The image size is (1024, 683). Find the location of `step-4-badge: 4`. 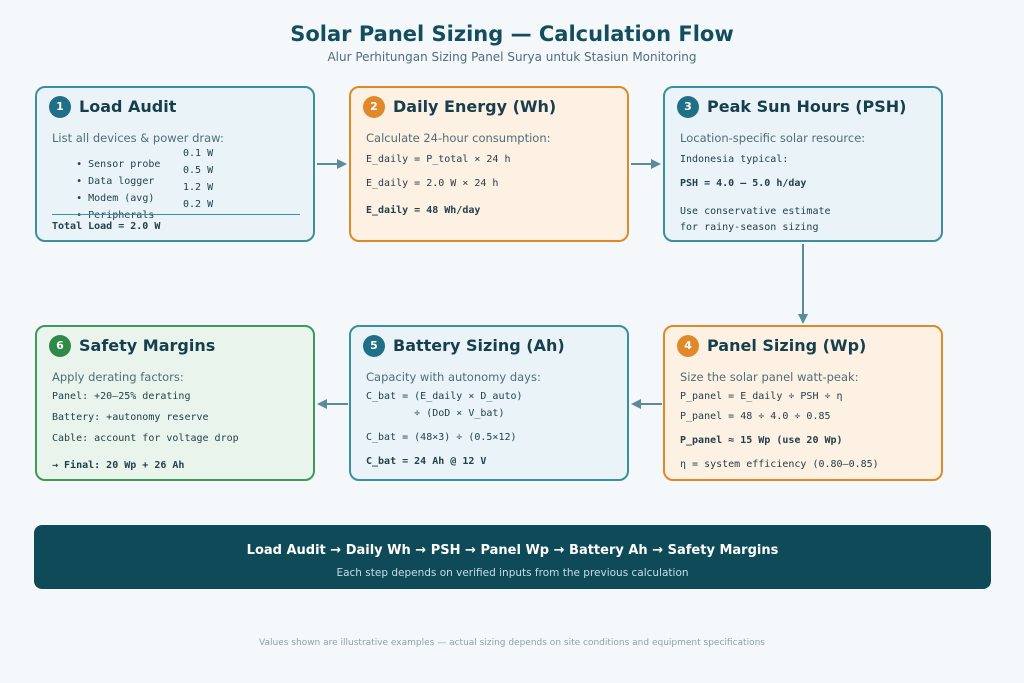

step-4-badge: 4 is located at coordinates (688, 346).